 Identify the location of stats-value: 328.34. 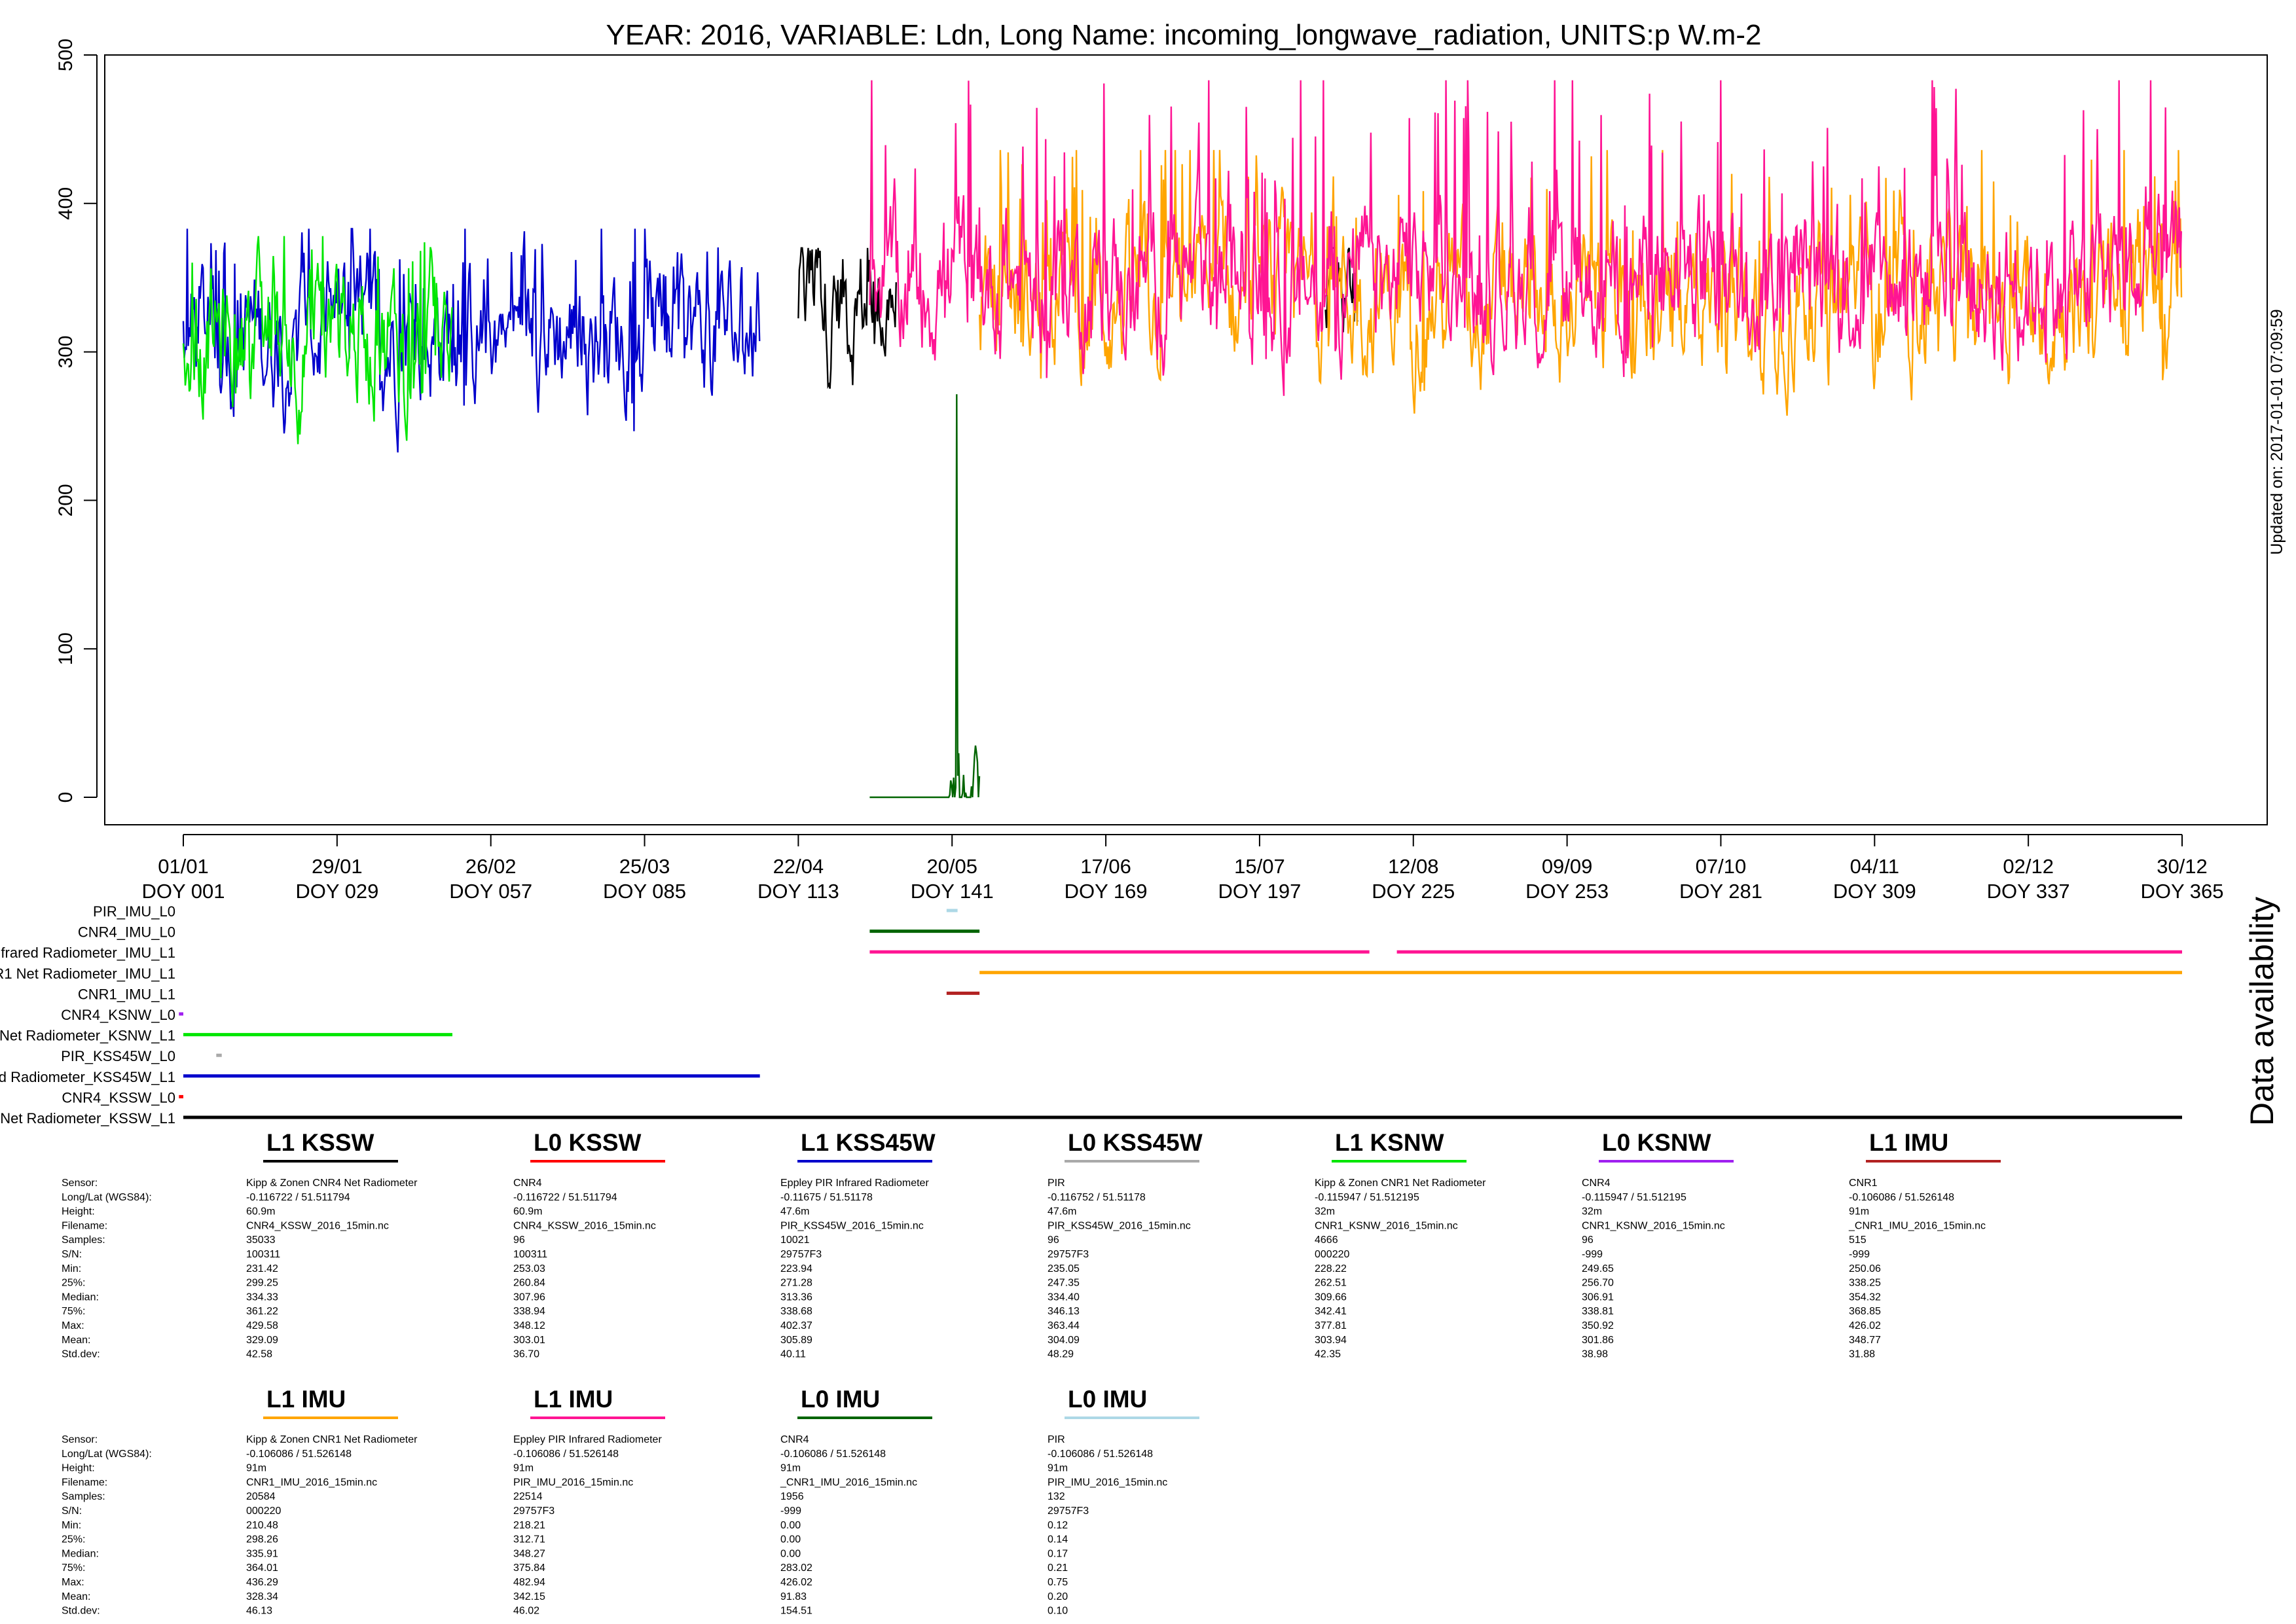
(262, 1596).